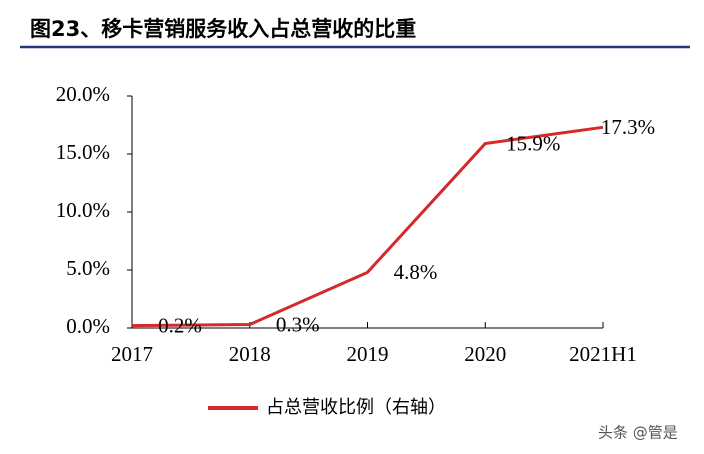 This screenshot has width=704, height=454. I want to click on x-tick-label: 2017, so click(132, 354).